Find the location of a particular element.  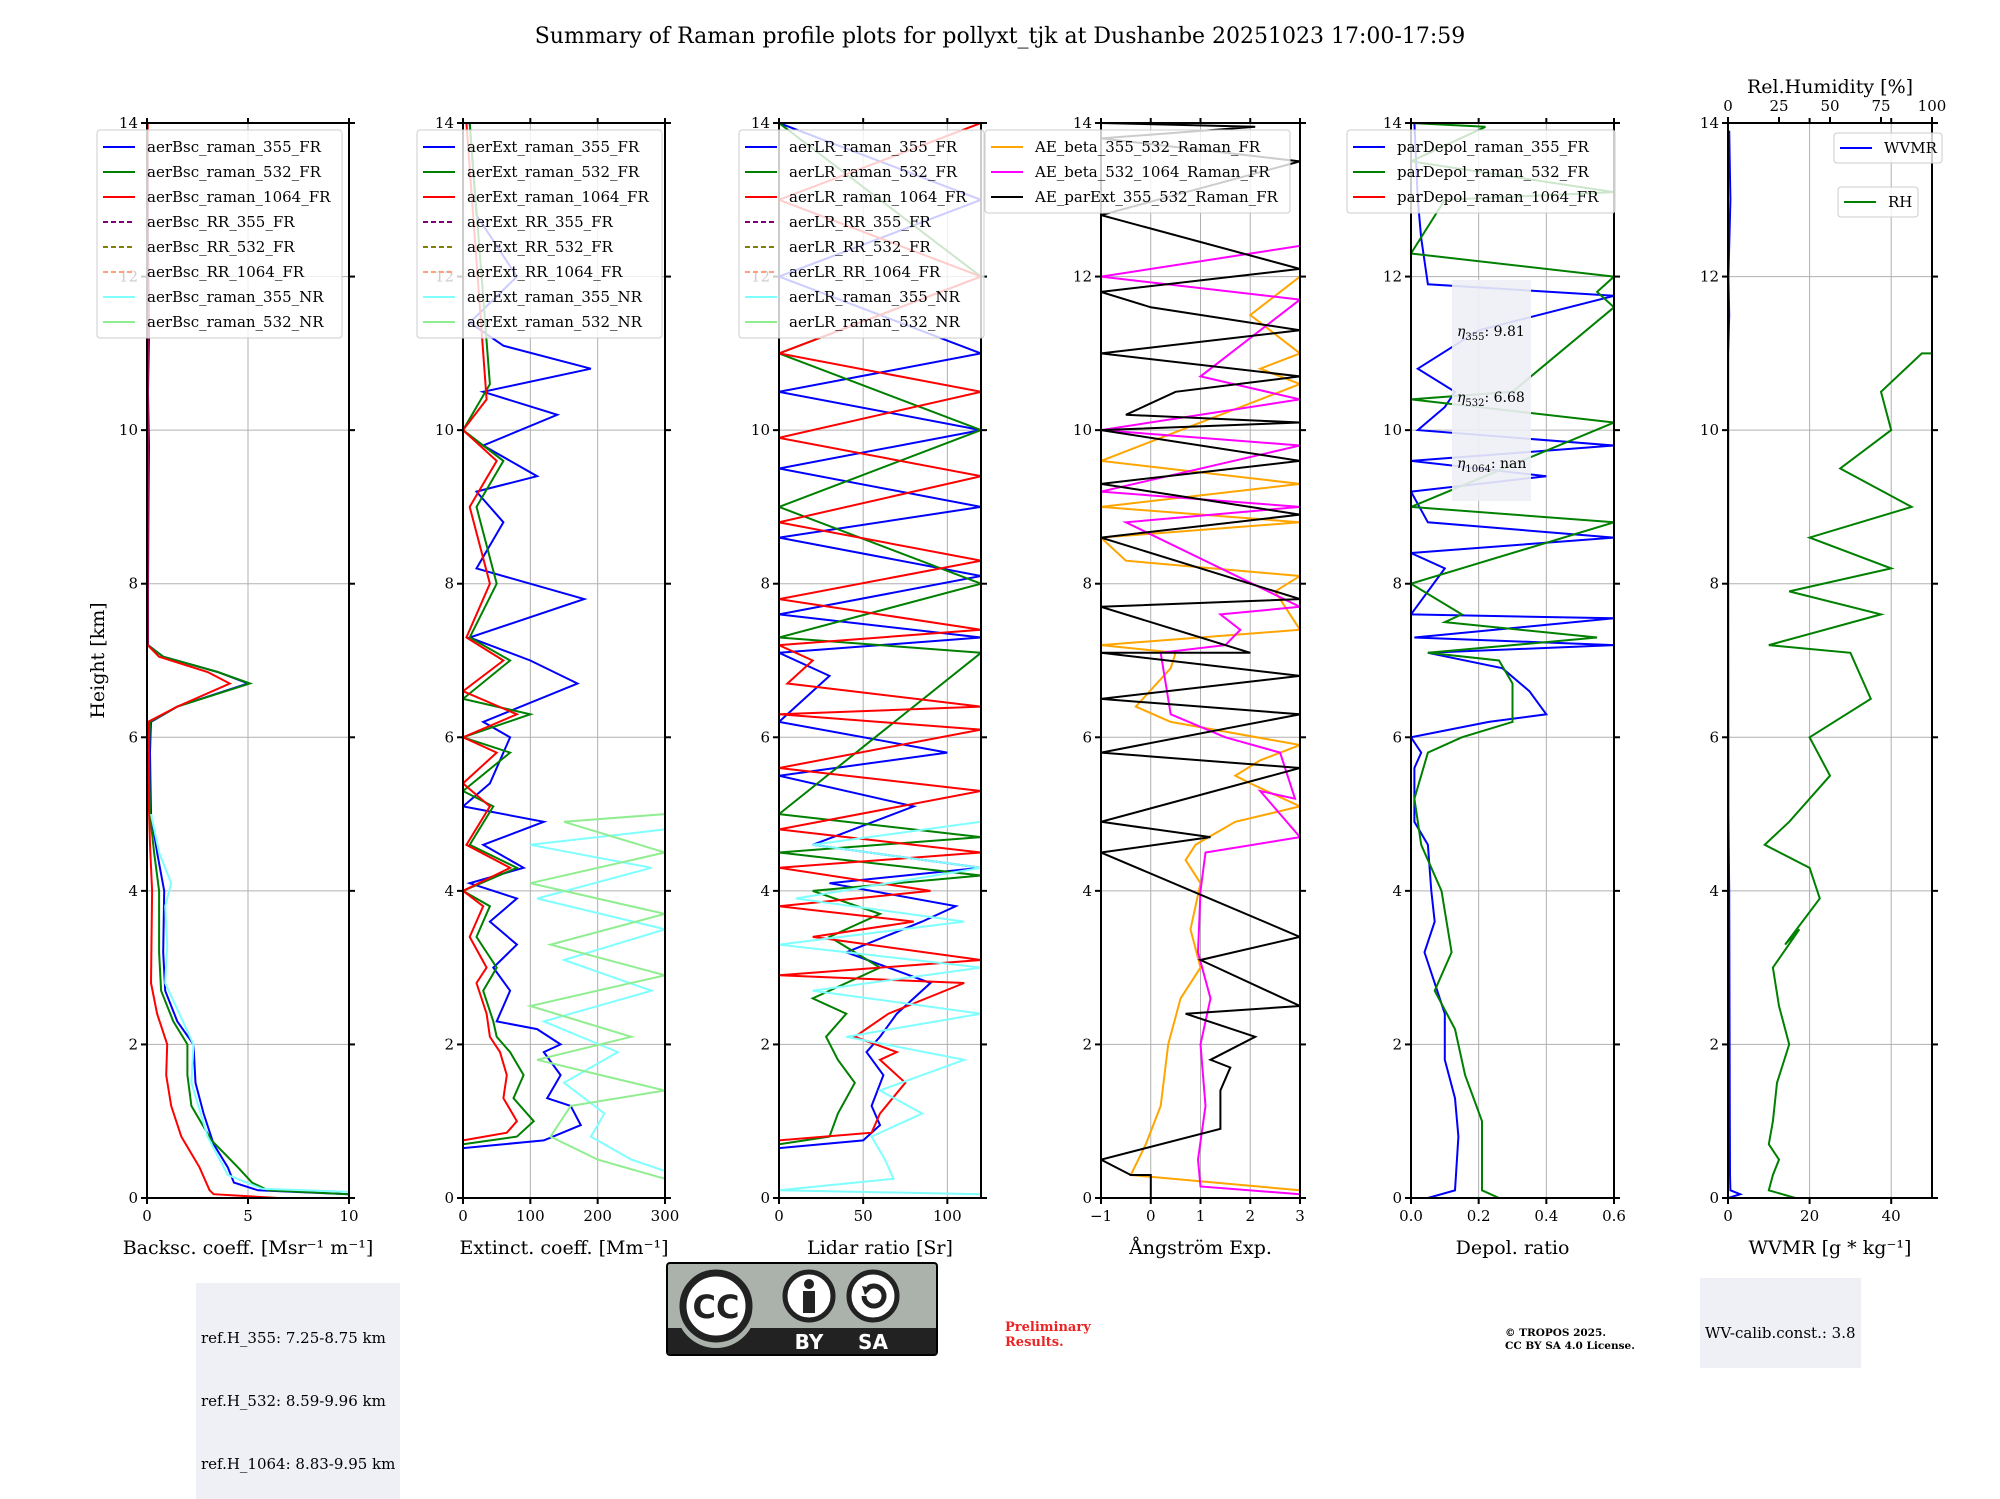

legend-label: aerExt_raman_355_FR is located at coordinates (553, 147).